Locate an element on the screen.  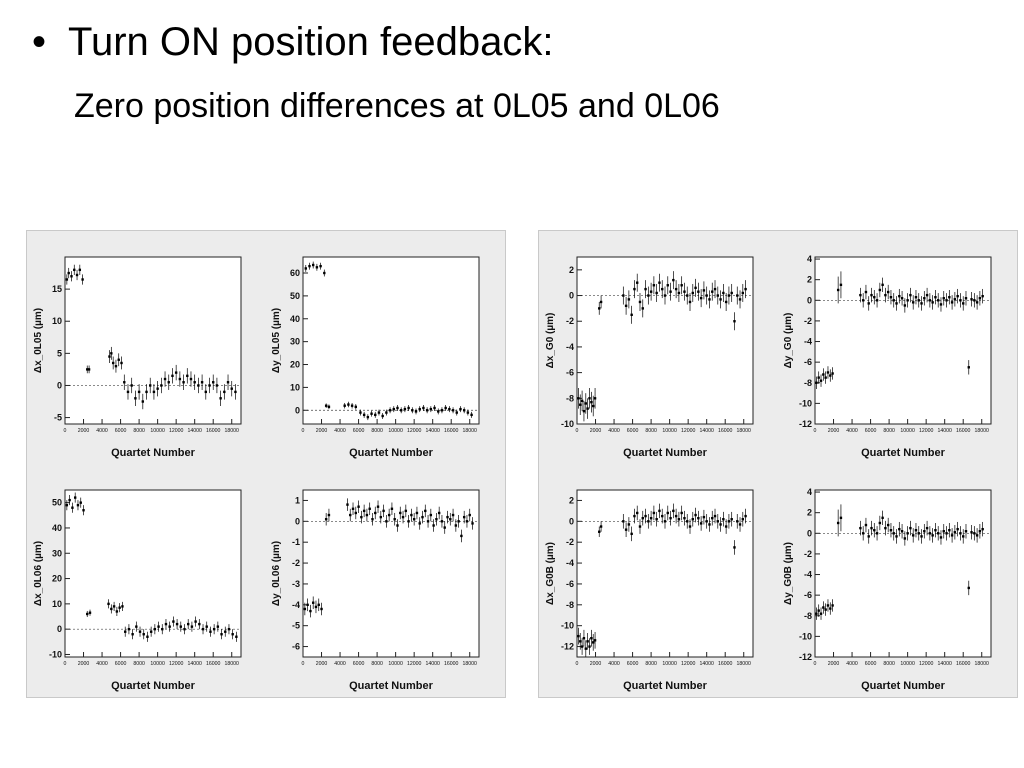
y-tick-label: 20 is located at coordinates (57, 579).